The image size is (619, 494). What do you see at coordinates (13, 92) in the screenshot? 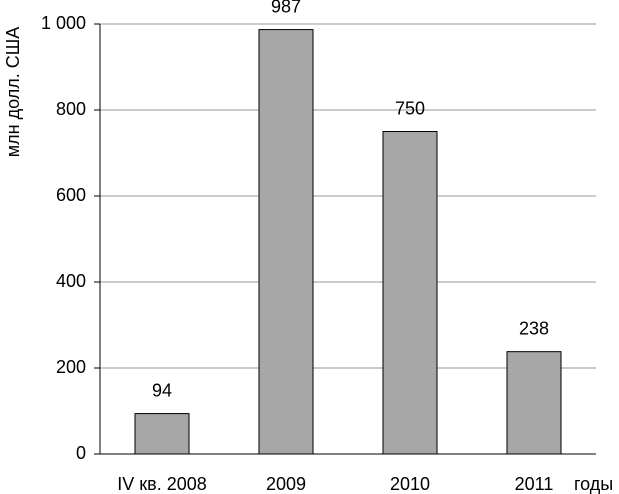
I see `y-axis-label: млн долл. США` at bounding box center [13, 92].